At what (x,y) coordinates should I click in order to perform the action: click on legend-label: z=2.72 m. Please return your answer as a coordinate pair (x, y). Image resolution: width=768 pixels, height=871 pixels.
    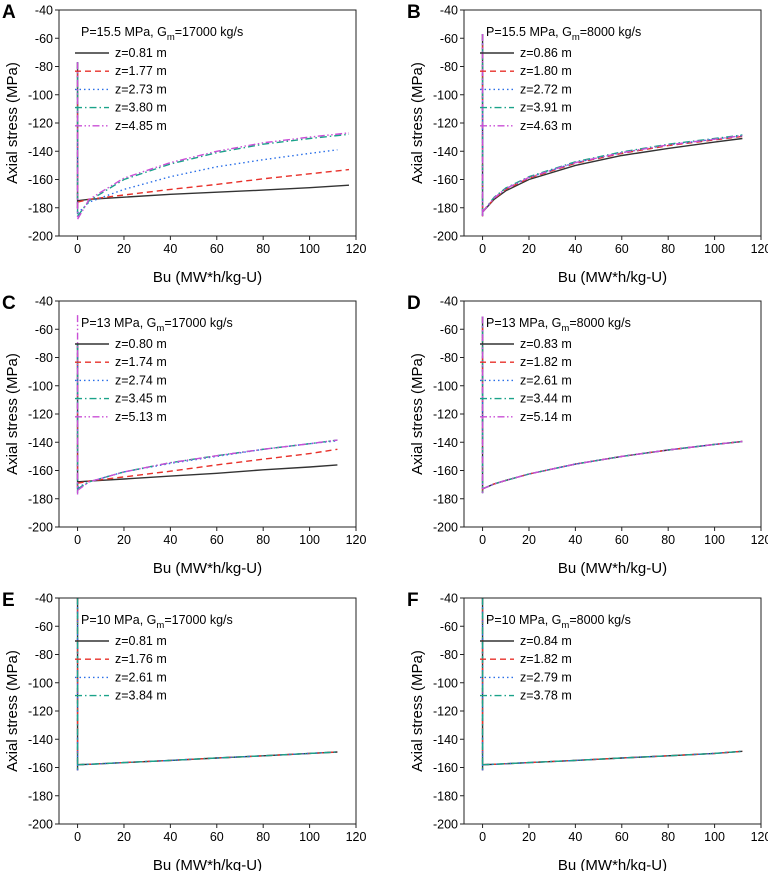
    Looking at the image, I should click on (546, 89).